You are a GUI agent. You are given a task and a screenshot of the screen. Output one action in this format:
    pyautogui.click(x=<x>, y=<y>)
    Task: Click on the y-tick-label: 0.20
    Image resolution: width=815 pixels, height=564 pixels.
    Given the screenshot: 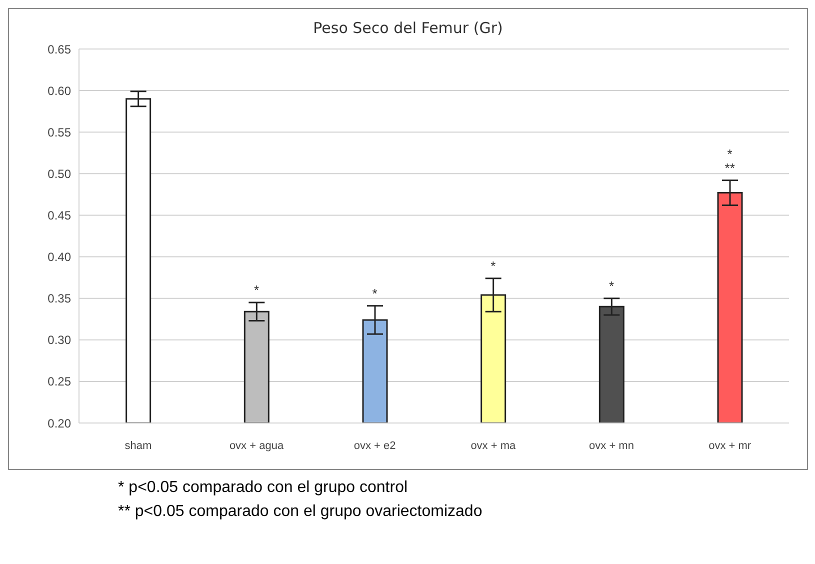 What is the action you would take?
    pyautogui.click(x=60, y=423)
    